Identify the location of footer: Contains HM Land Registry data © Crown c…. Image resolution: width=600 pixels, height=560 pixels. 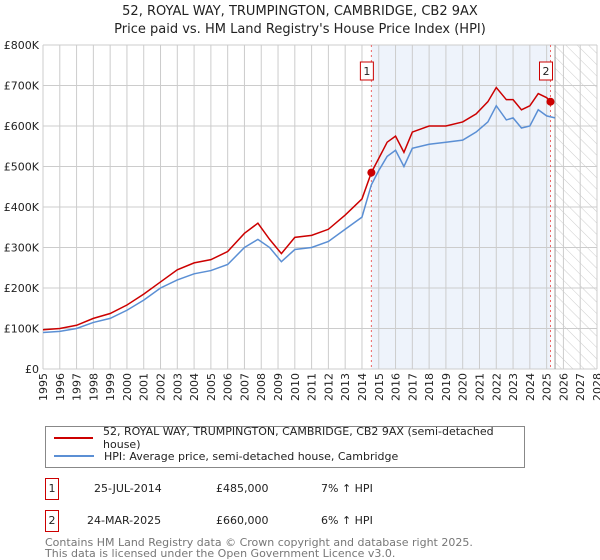
(259, 548).